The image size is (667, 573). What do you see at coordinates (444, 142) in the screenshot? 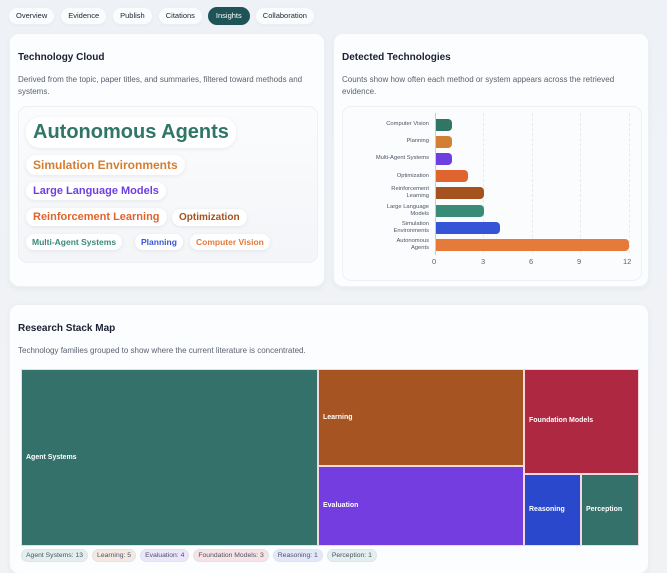
I see `bar-planning` at bounding box center [444, 142].